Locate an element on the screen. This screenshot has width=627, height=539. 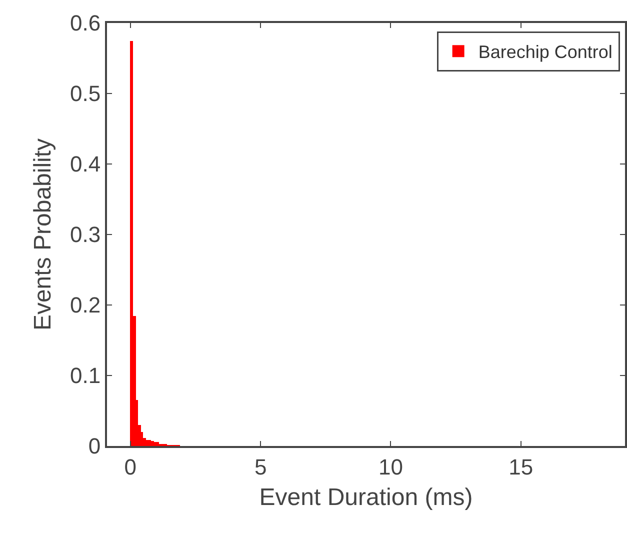
y-tick-label: 0.5 is located at coordinates (85, 93).